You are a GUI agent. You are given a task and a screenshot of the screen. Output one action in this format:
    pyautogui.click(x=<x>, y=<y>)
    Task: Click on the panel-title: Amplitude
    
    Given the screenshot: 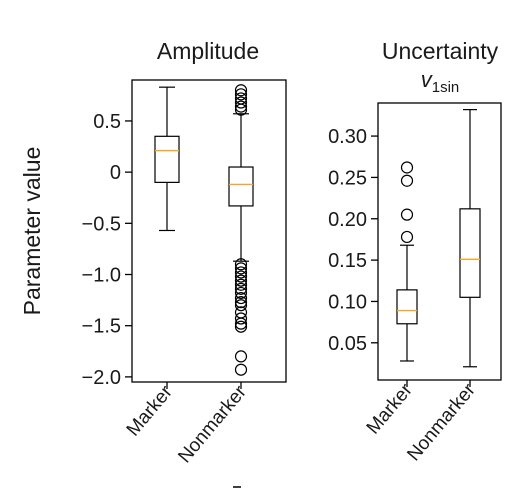 What is the action you would take?
    pyautogui.click(x=208, y=51)
    